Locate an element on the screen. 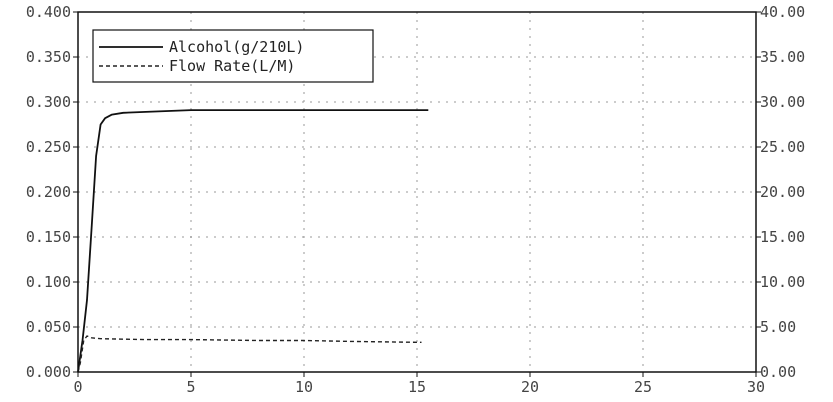 This screenshot has height=402, width=833. y-tick-label: 0.200 is located at coordinates (48, 192).